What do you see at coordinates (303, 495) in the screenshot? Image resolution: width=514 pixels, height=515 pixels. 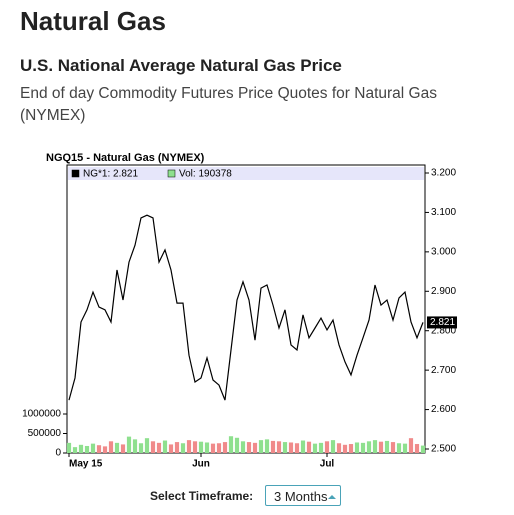 I see `timeframe-select: 3 Months` at bounding box center [303, 495].